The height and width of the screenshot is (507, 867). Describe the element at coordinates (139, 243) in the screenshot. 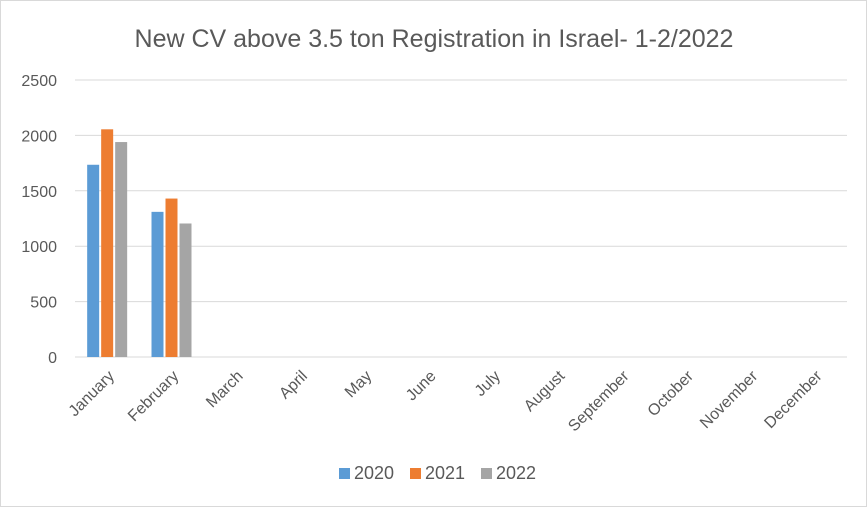

I see `bars` at that location.